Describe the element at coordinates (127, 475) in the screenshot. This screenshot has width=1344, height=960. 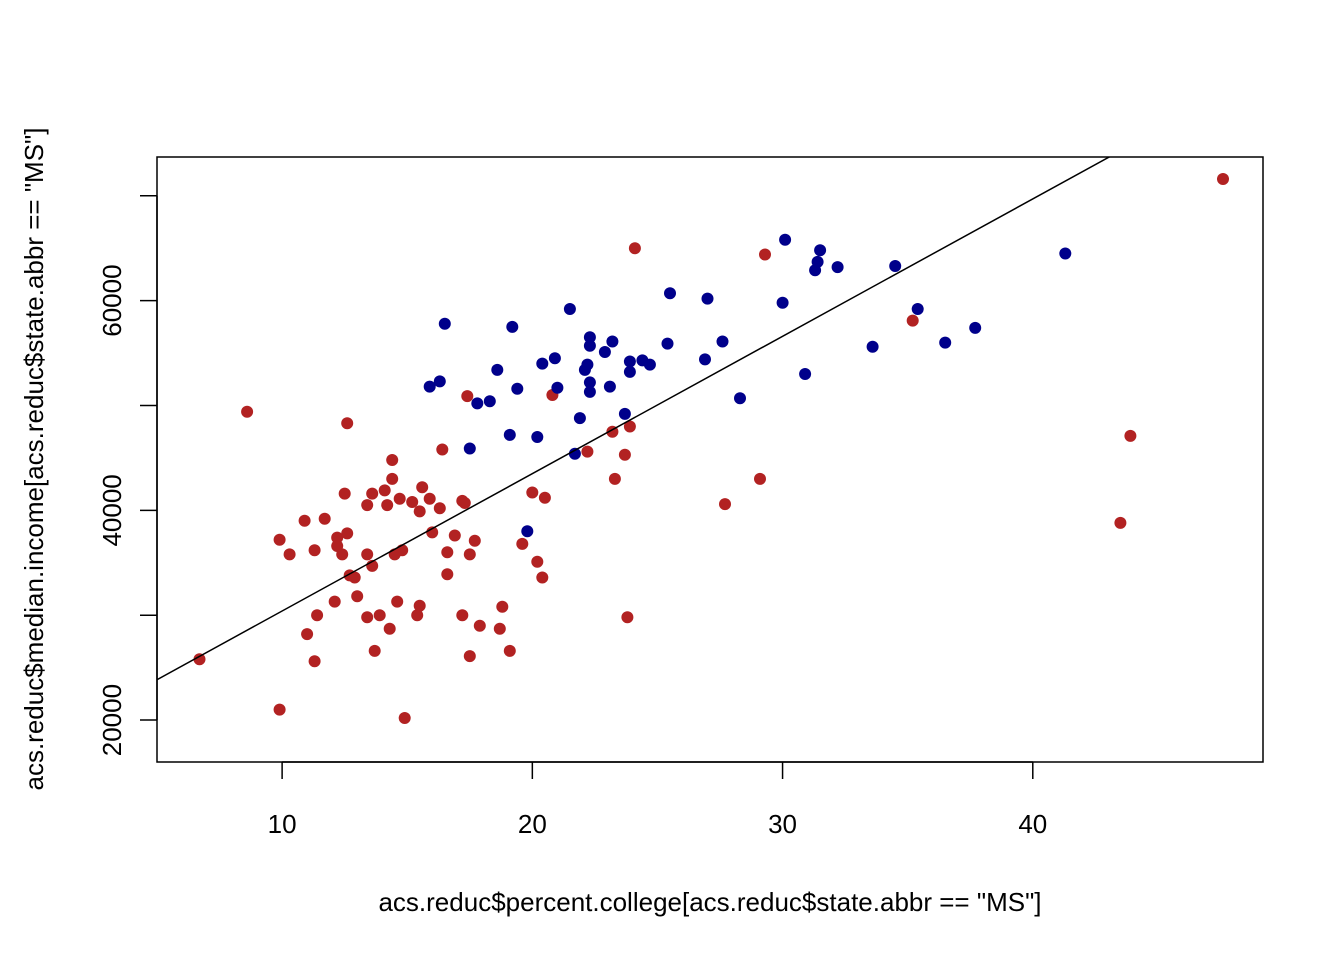
I see `y-axis: 20000 40000 60000` at that location.